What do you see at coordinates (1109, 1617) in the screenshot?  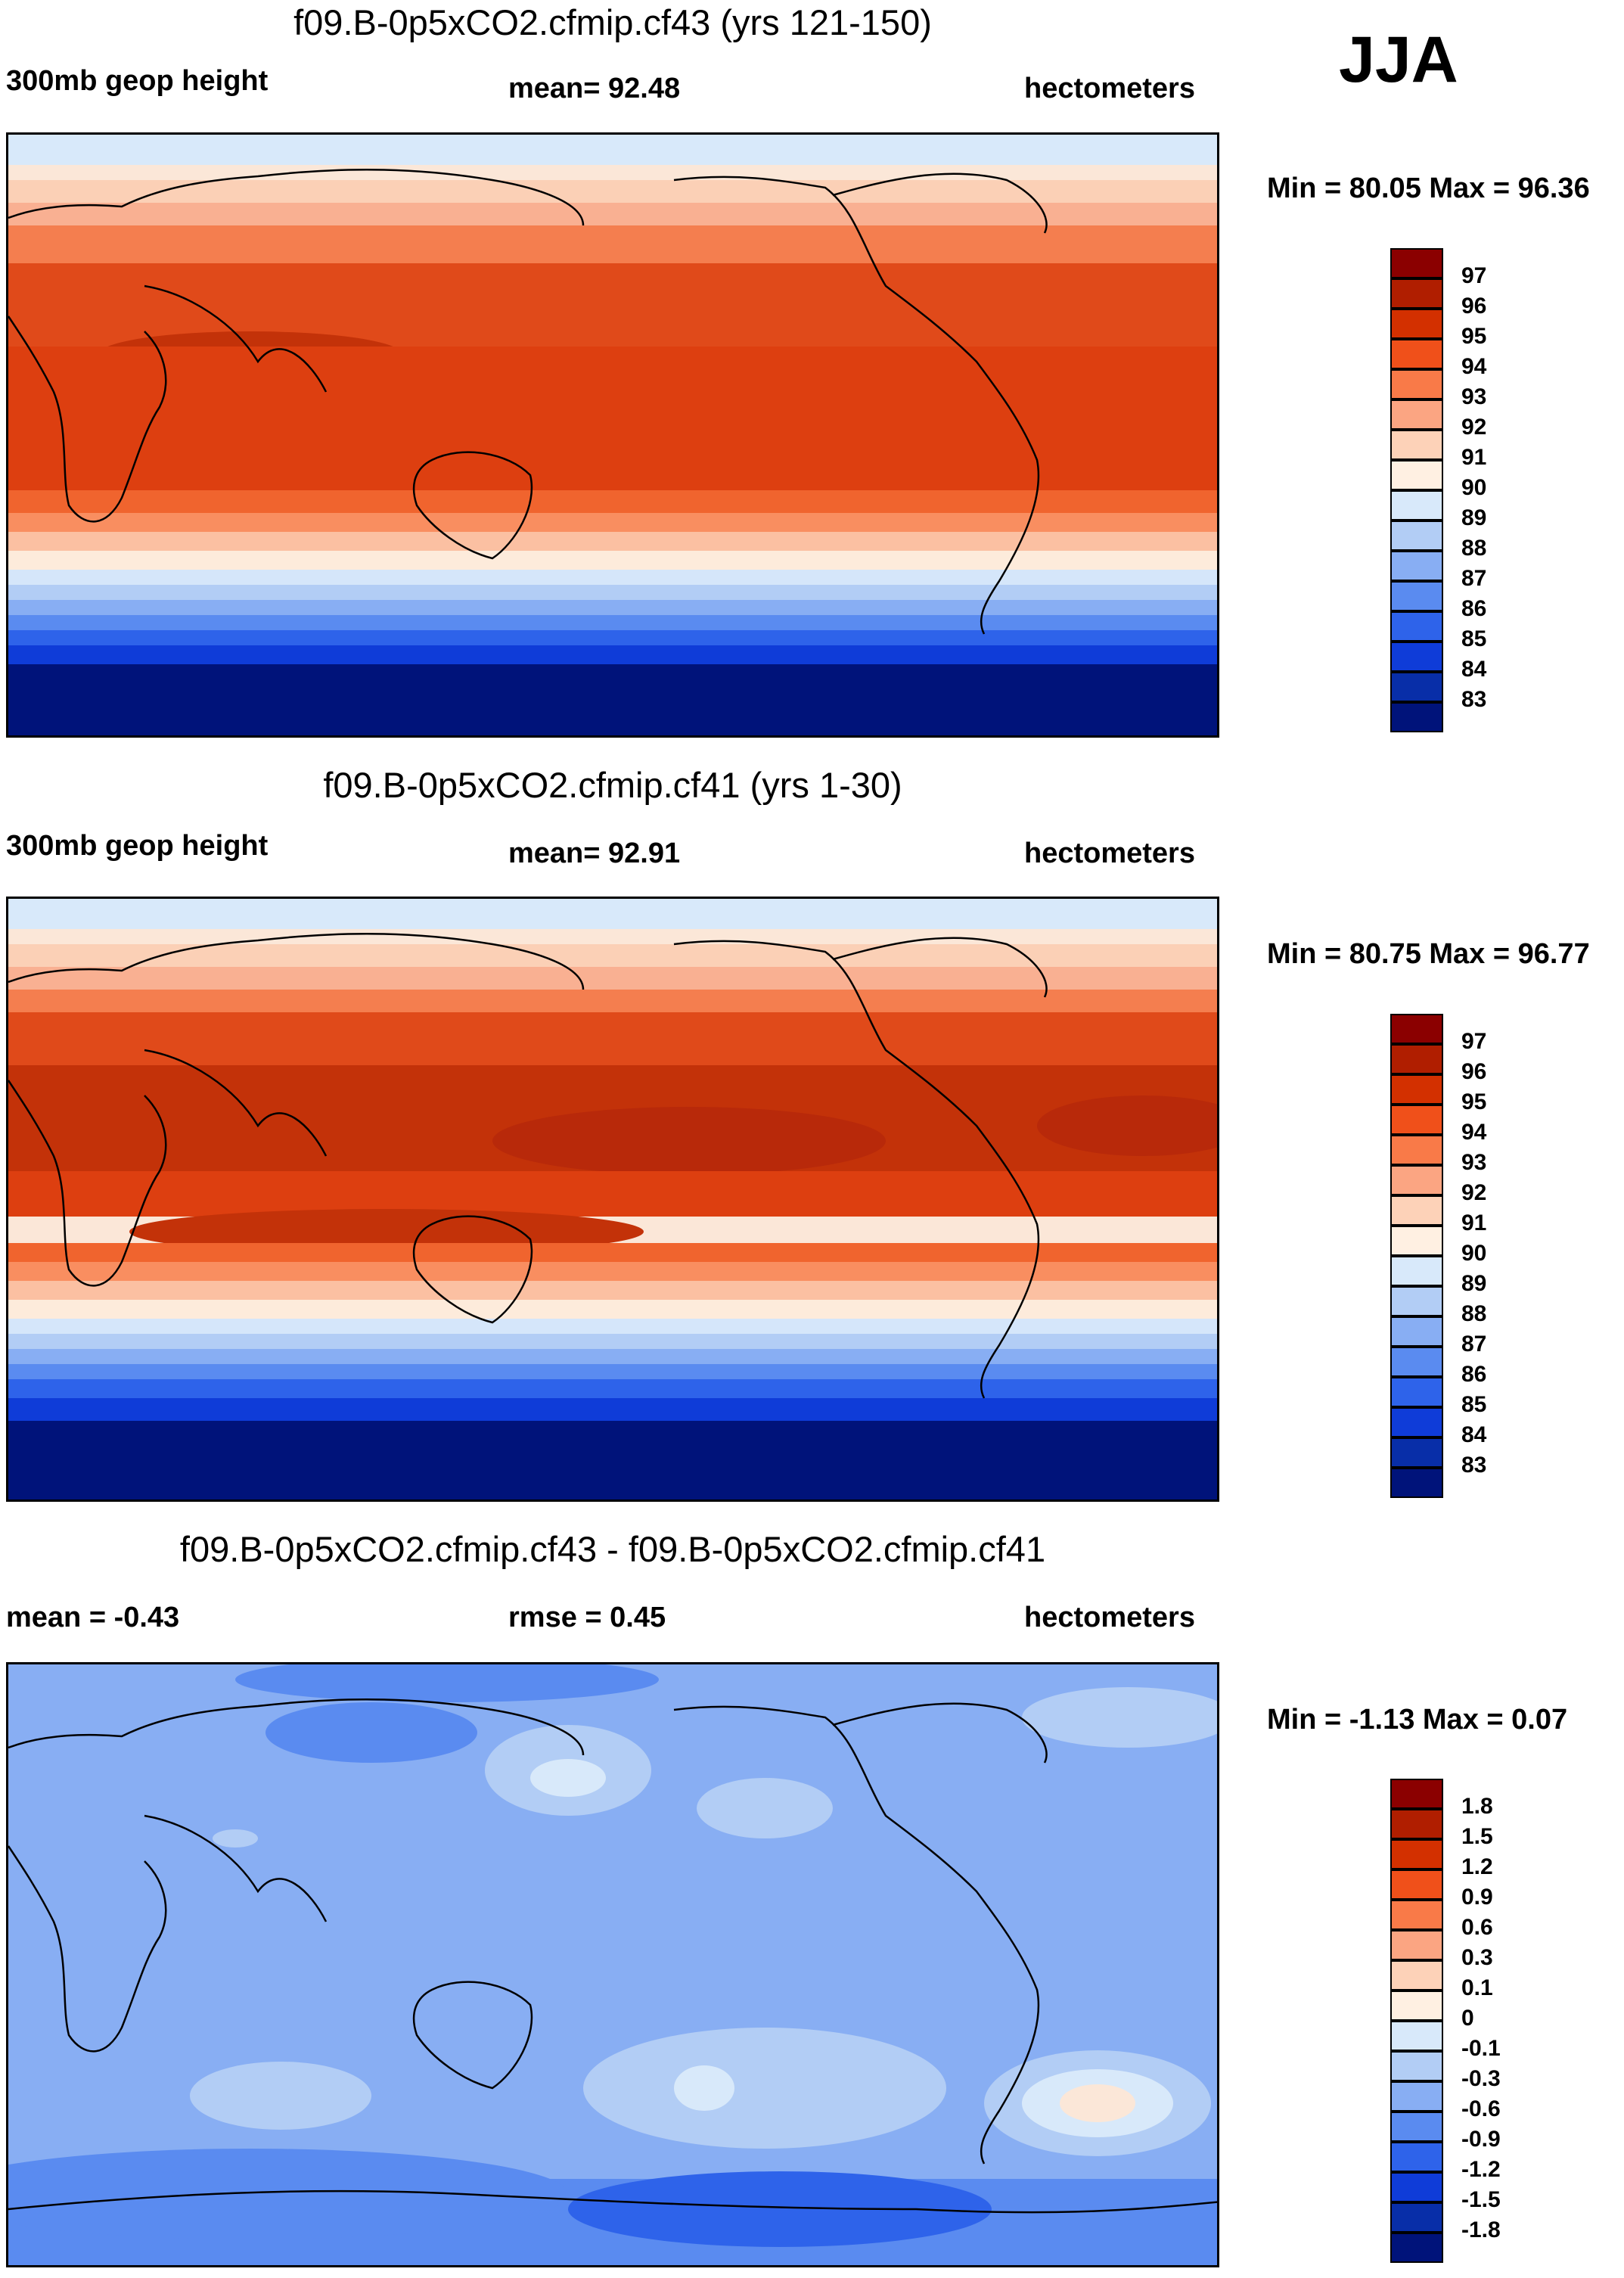 I see `panel3-units-label: hectometers` at bounding box center [1109, 1617].